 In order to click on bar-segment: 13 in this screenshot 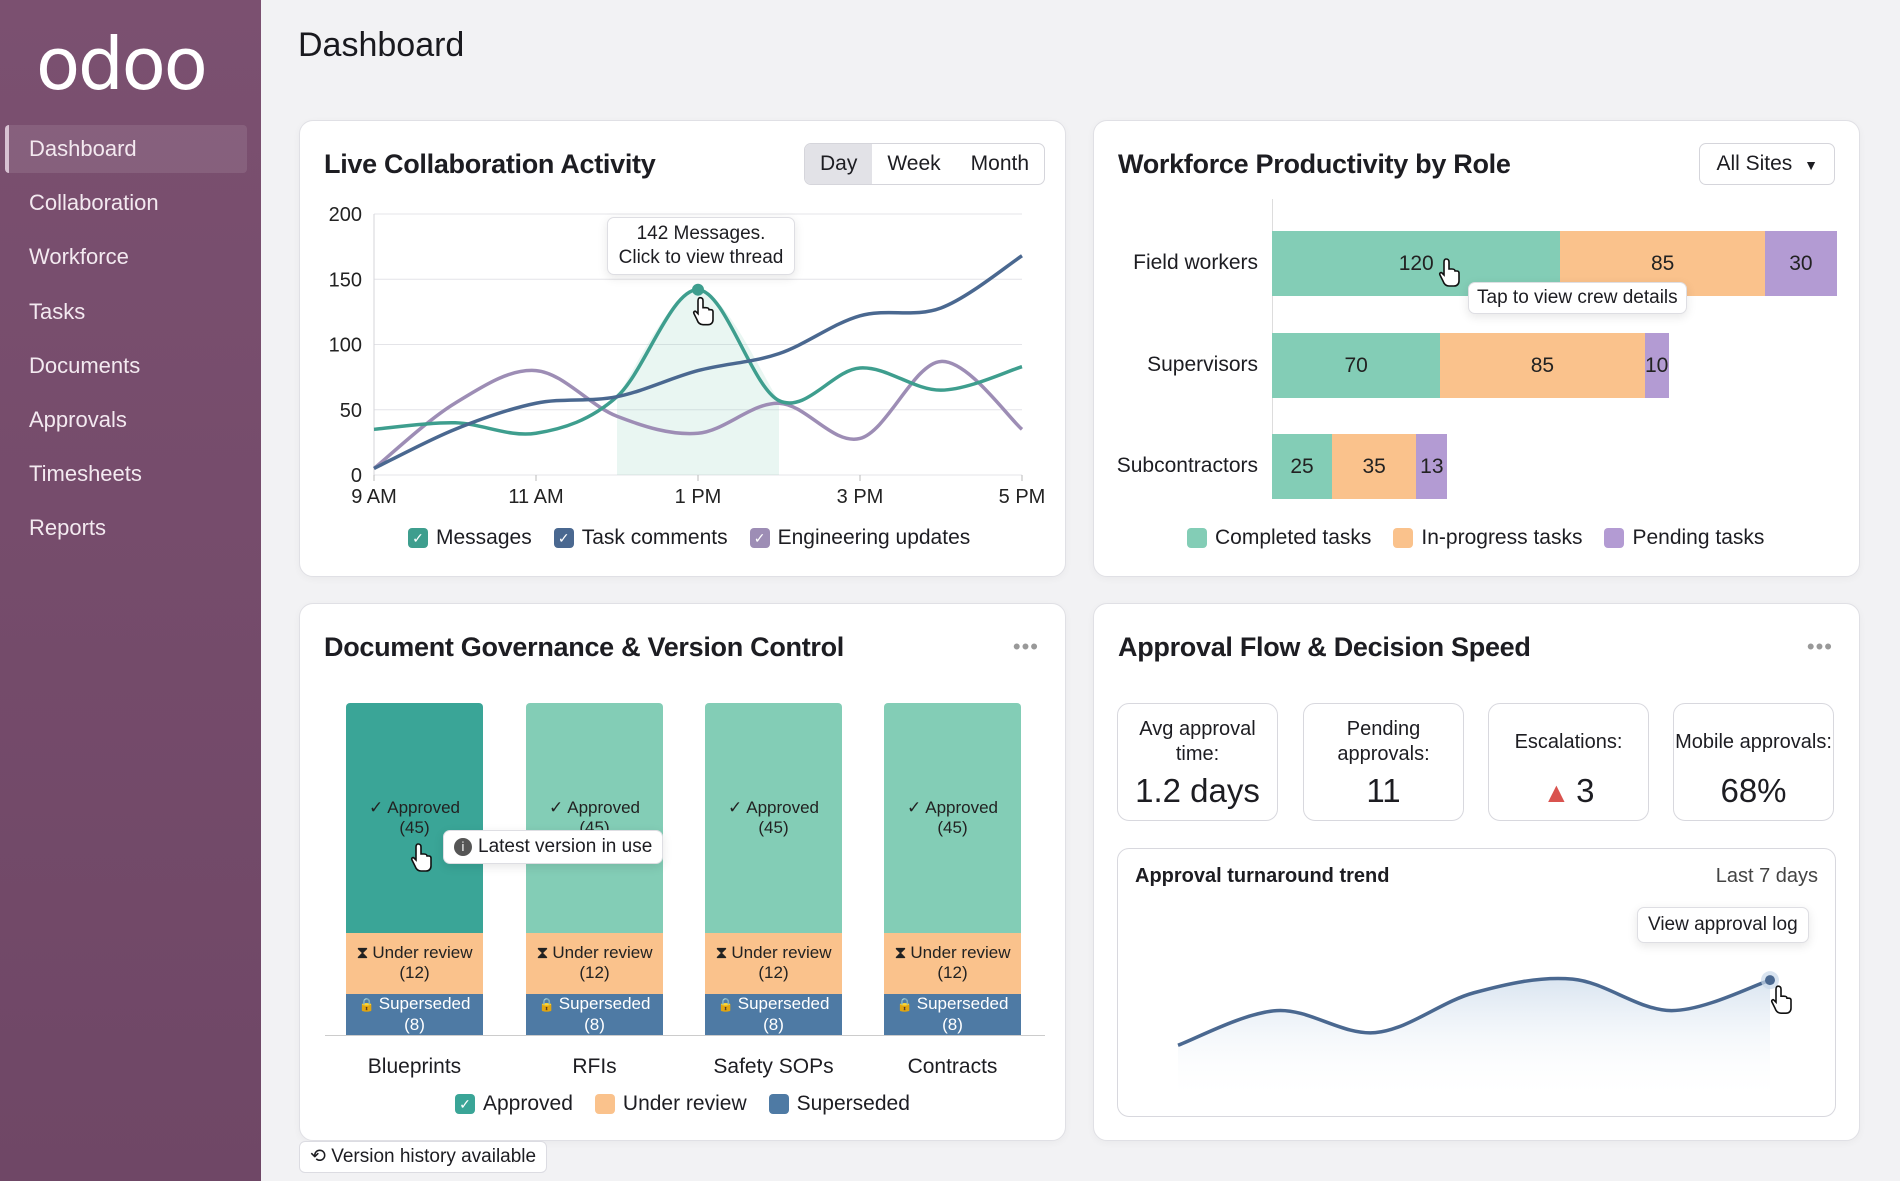, I will do `click(1432, 466)`.